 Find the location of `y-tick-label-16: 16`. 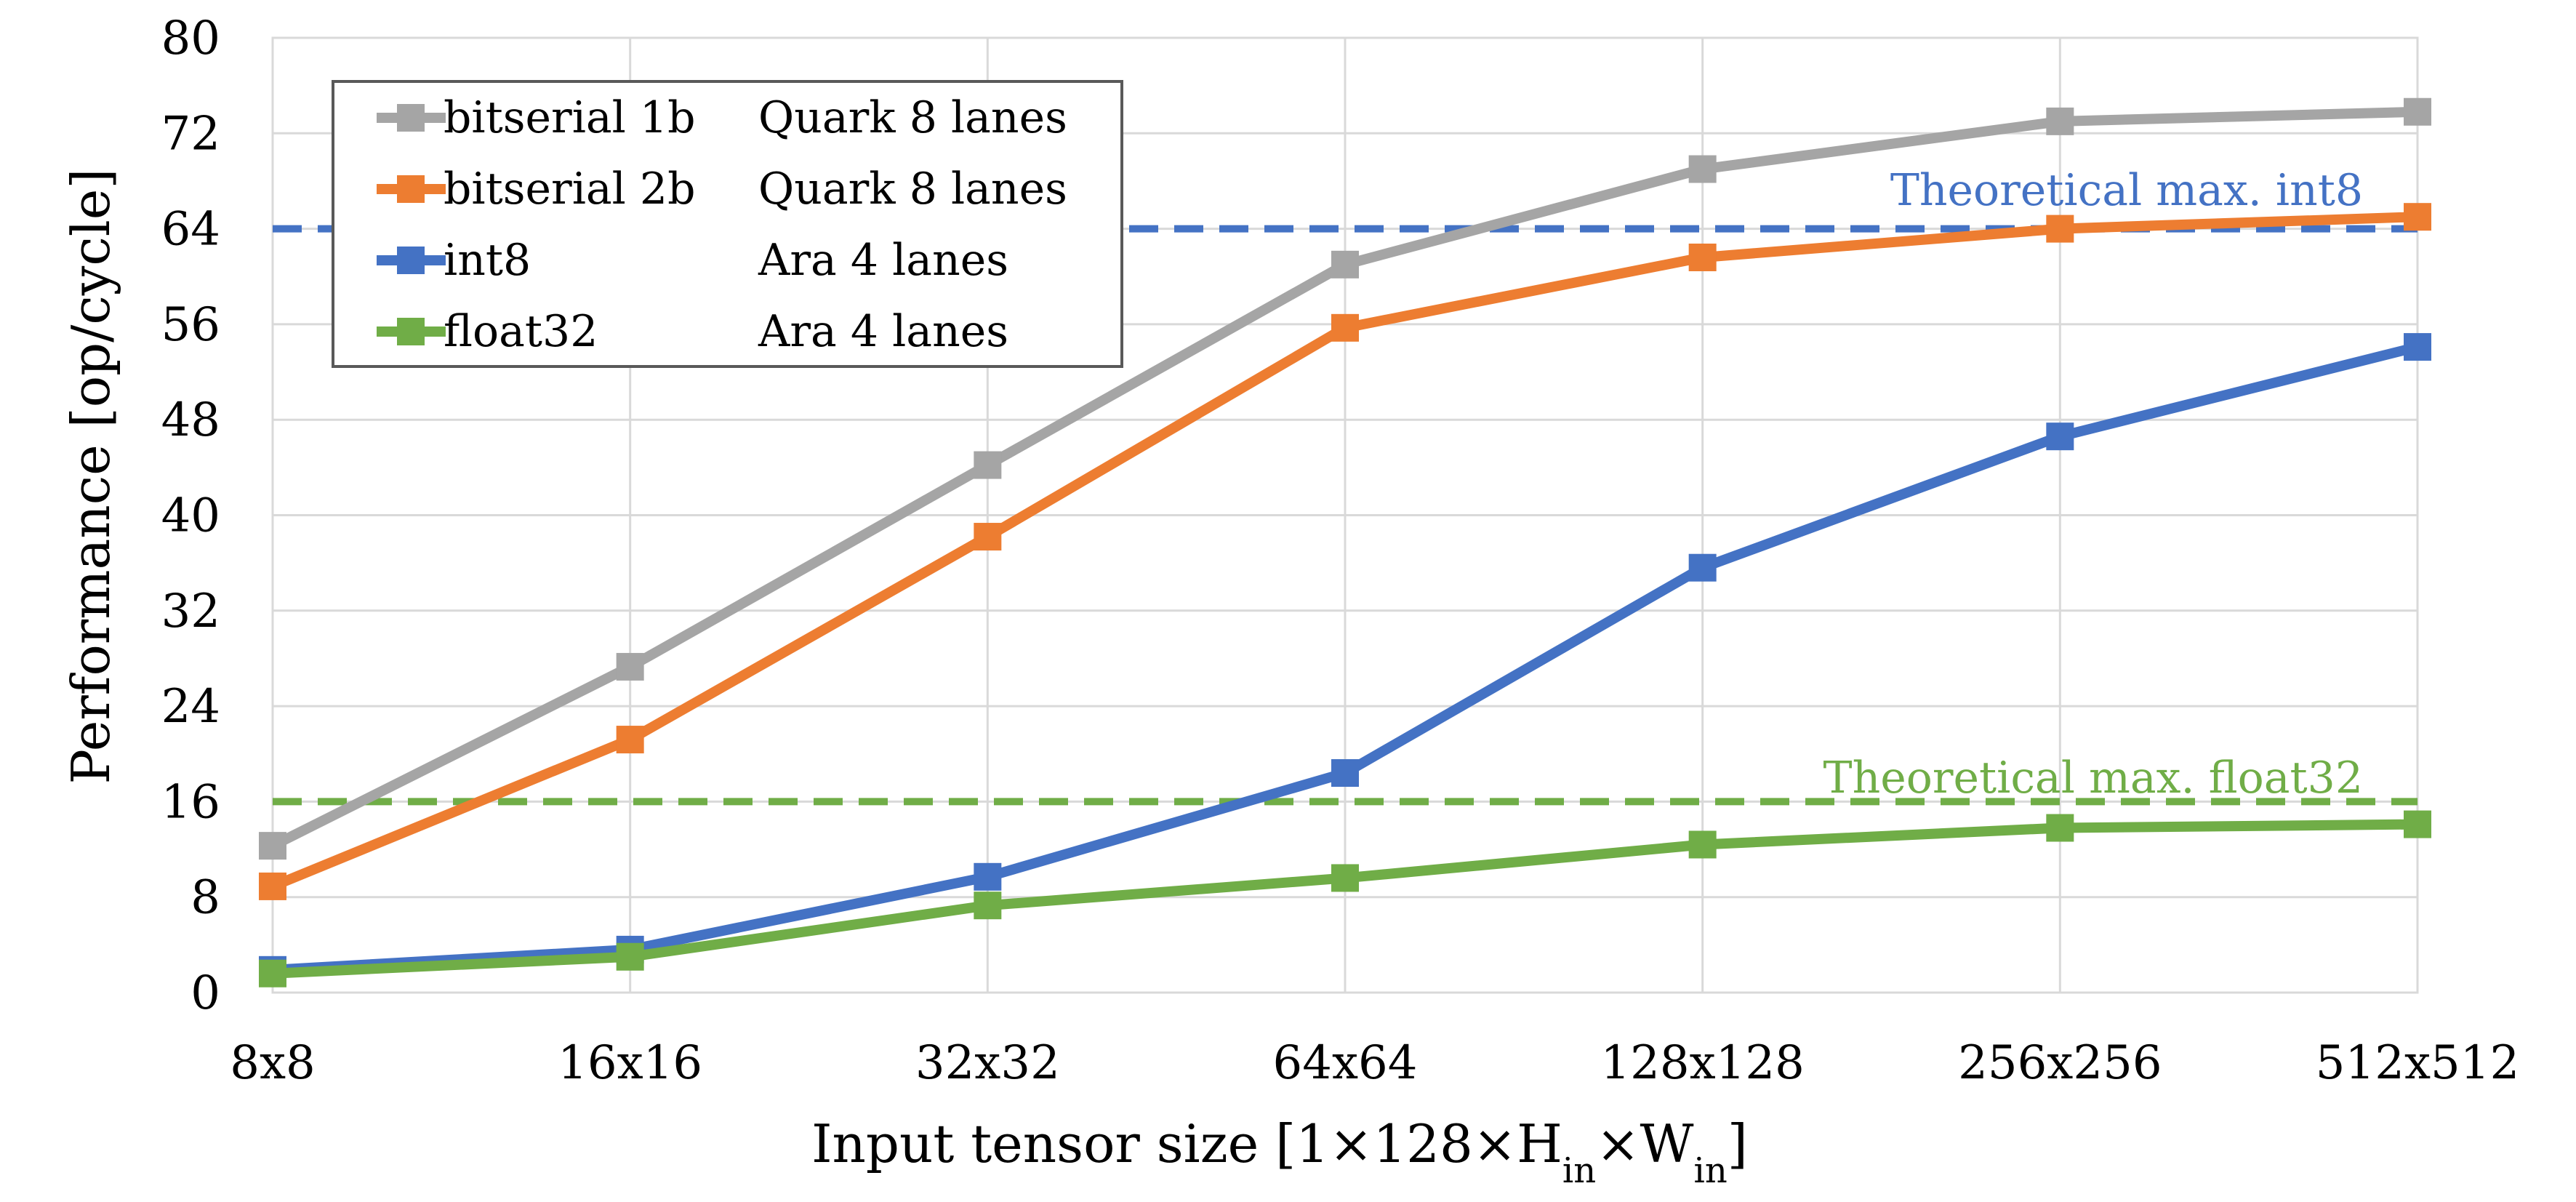

y-tick-label-16: 16 is located at coordinates (191, 802).